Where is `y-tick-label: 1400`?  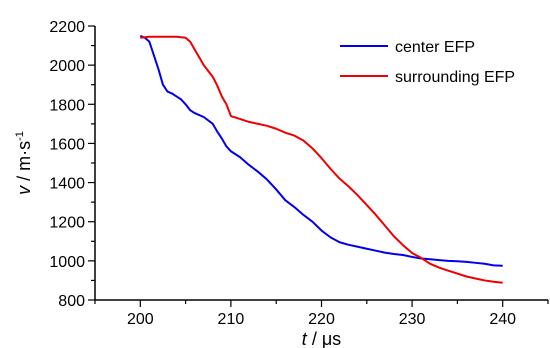
y-tick-label: 1400 is located at coordinates (67, 184).